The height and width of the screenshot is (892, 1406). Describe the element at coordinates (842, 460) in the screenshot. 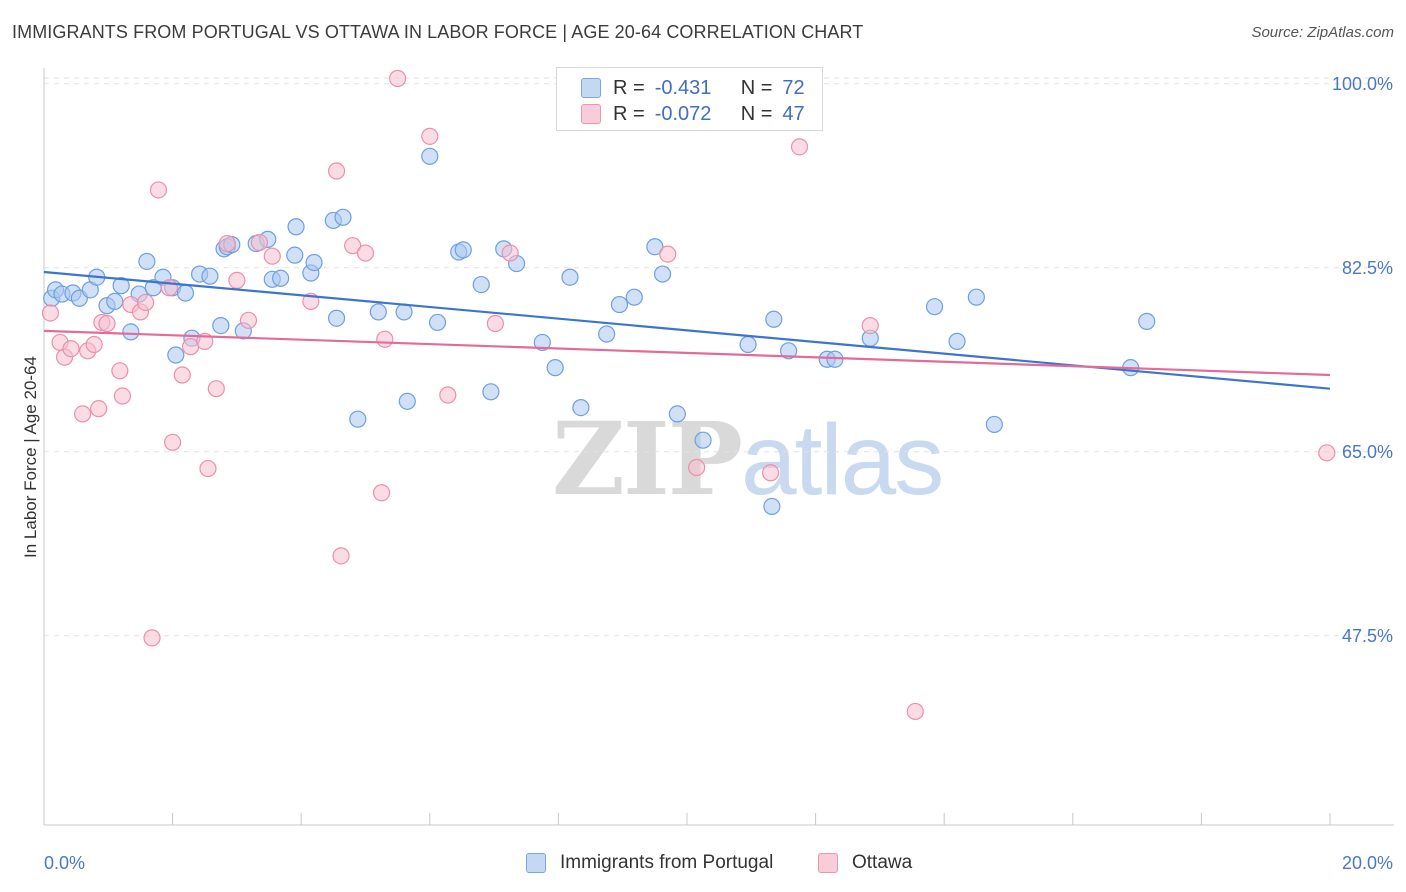

I see `watermark-atlas: atlas` at that location.